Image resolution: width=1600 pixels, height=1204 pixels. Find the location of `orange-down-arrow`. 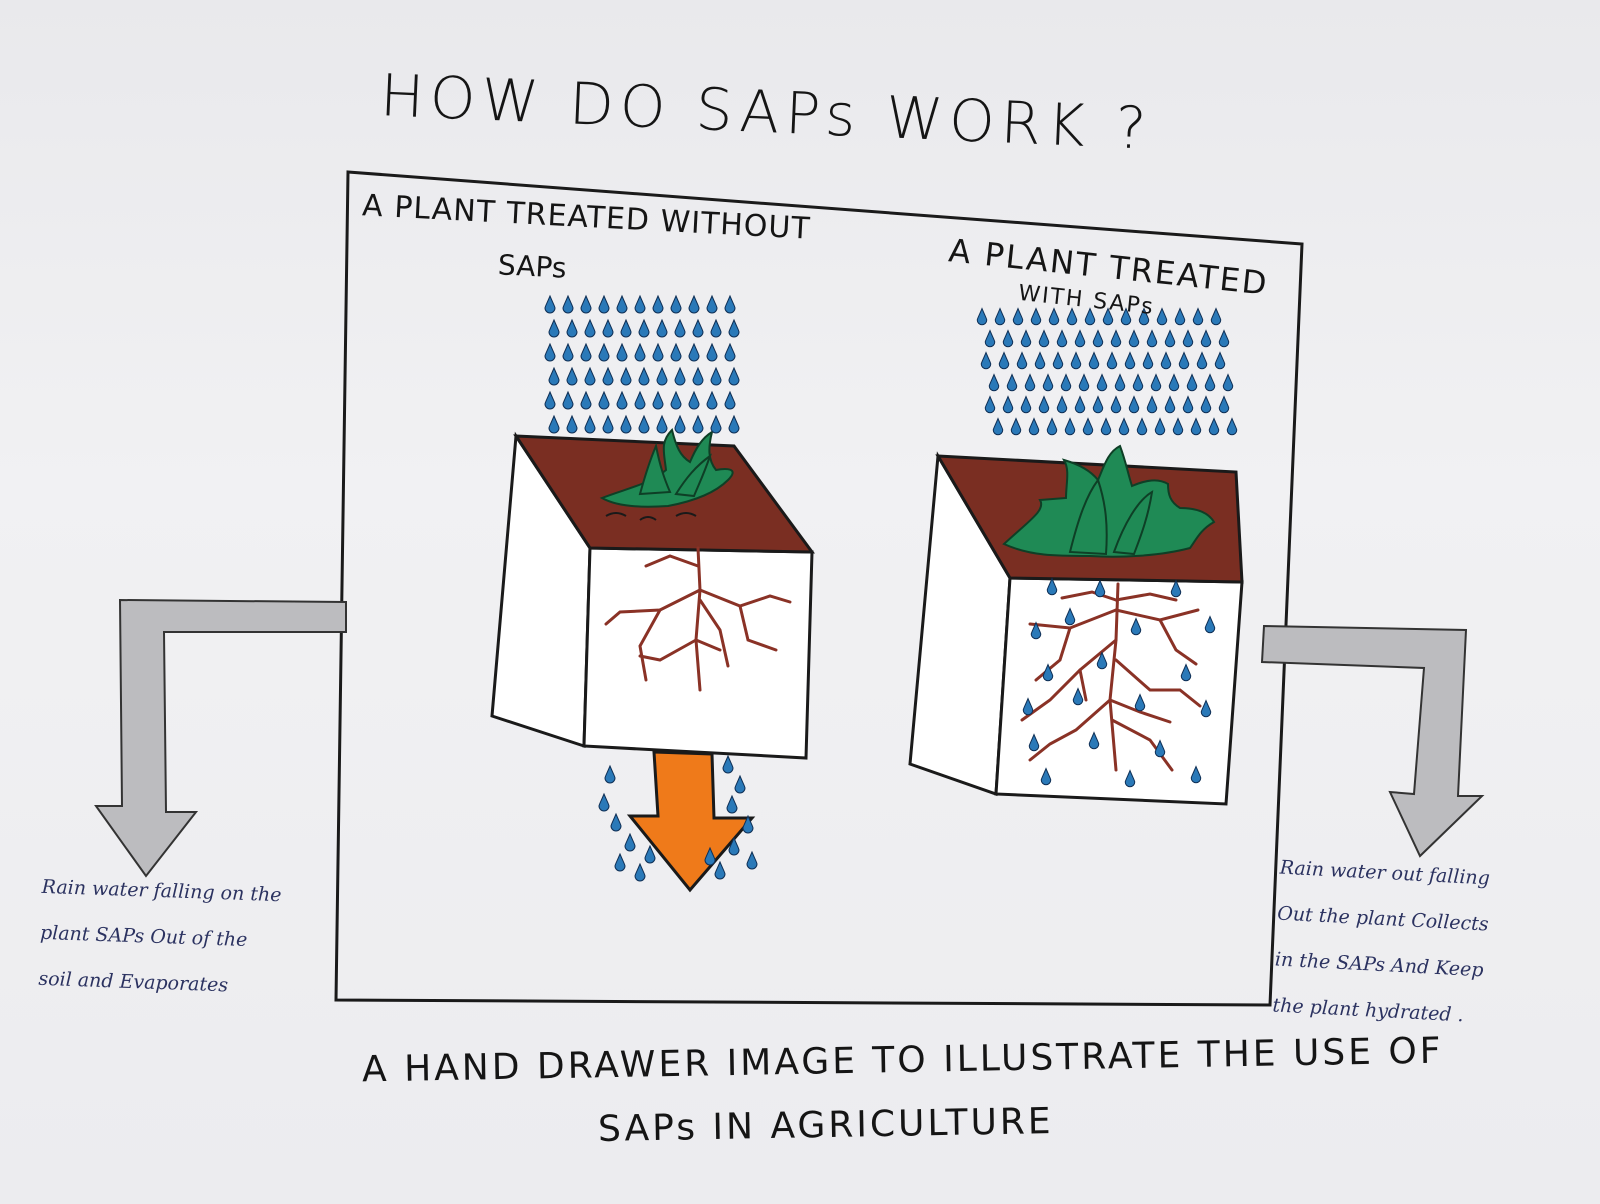

orange-down-arrow is located at coordinates (691, 821).